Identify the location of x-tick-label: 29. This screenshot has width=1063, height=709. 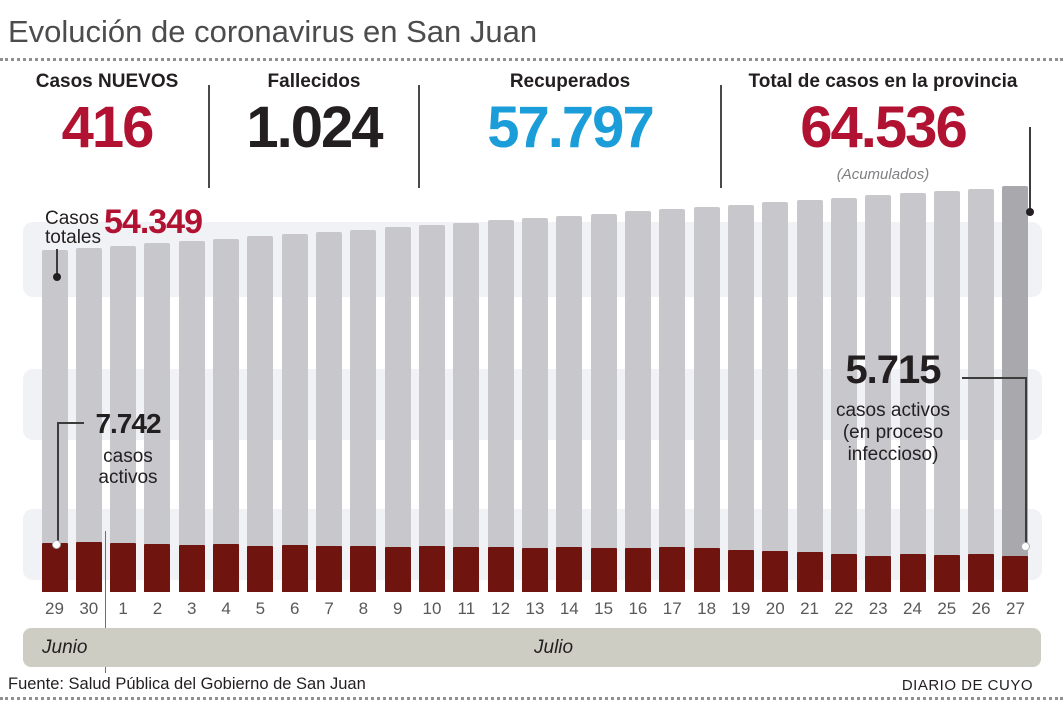
(54, 608).